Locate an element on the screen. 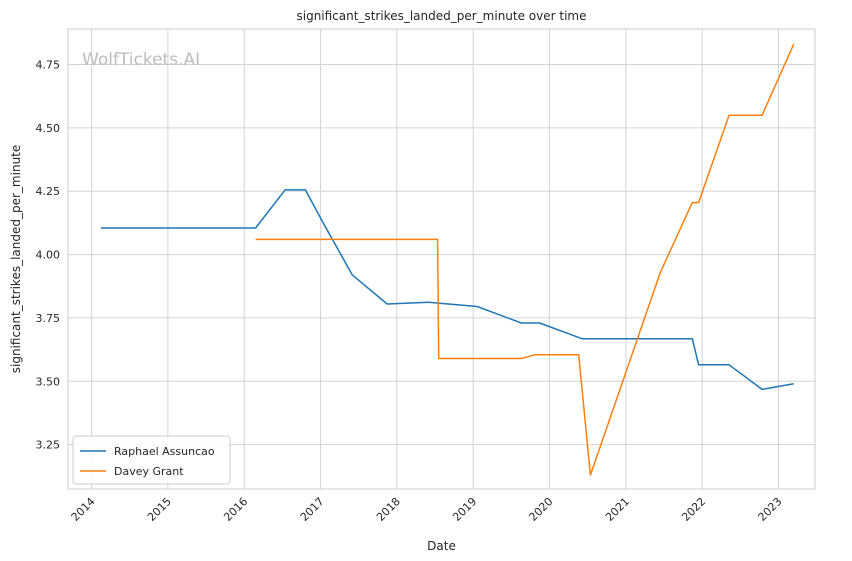 The height and width of the screenshot is (561, 852). y-tick-label: 4.00 is located at coordinates (48, 255).